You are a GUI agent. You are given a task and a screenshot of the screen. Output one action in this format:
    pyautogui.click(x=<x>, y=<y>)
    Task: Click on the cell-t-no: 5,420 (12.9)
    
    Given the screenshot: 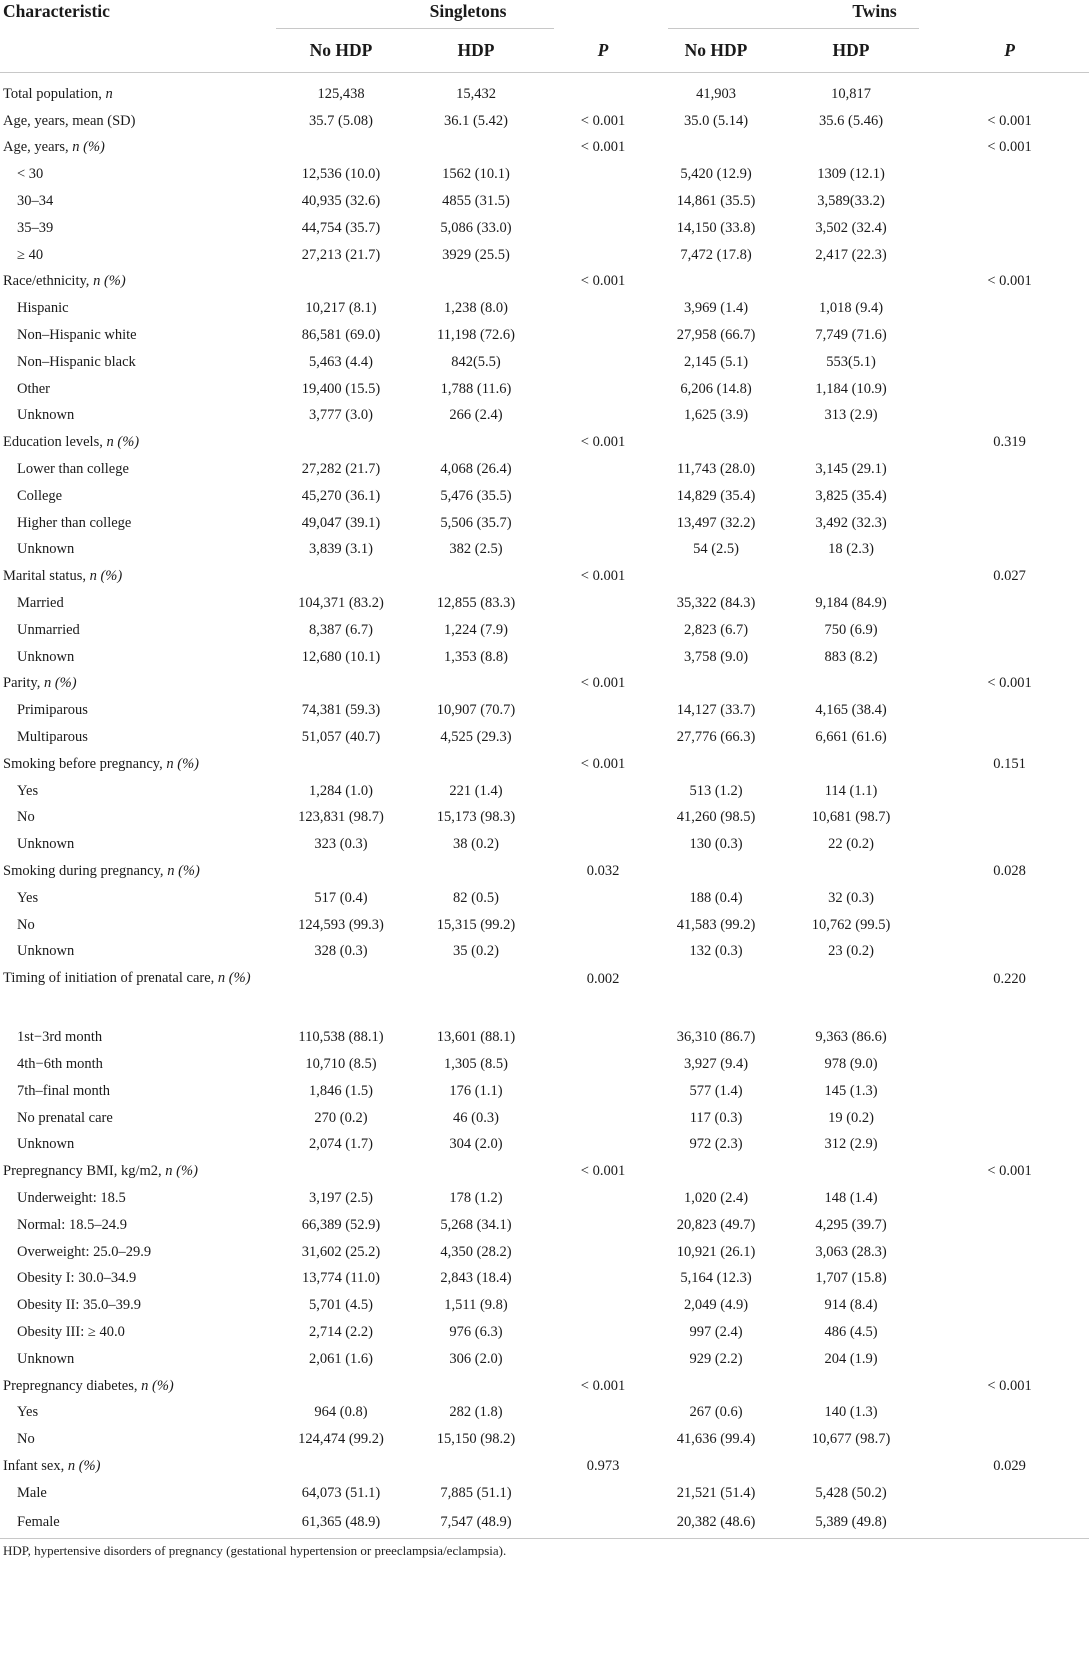 What is the action you would take?
    pyautogui.click(x=716, y=174)
    